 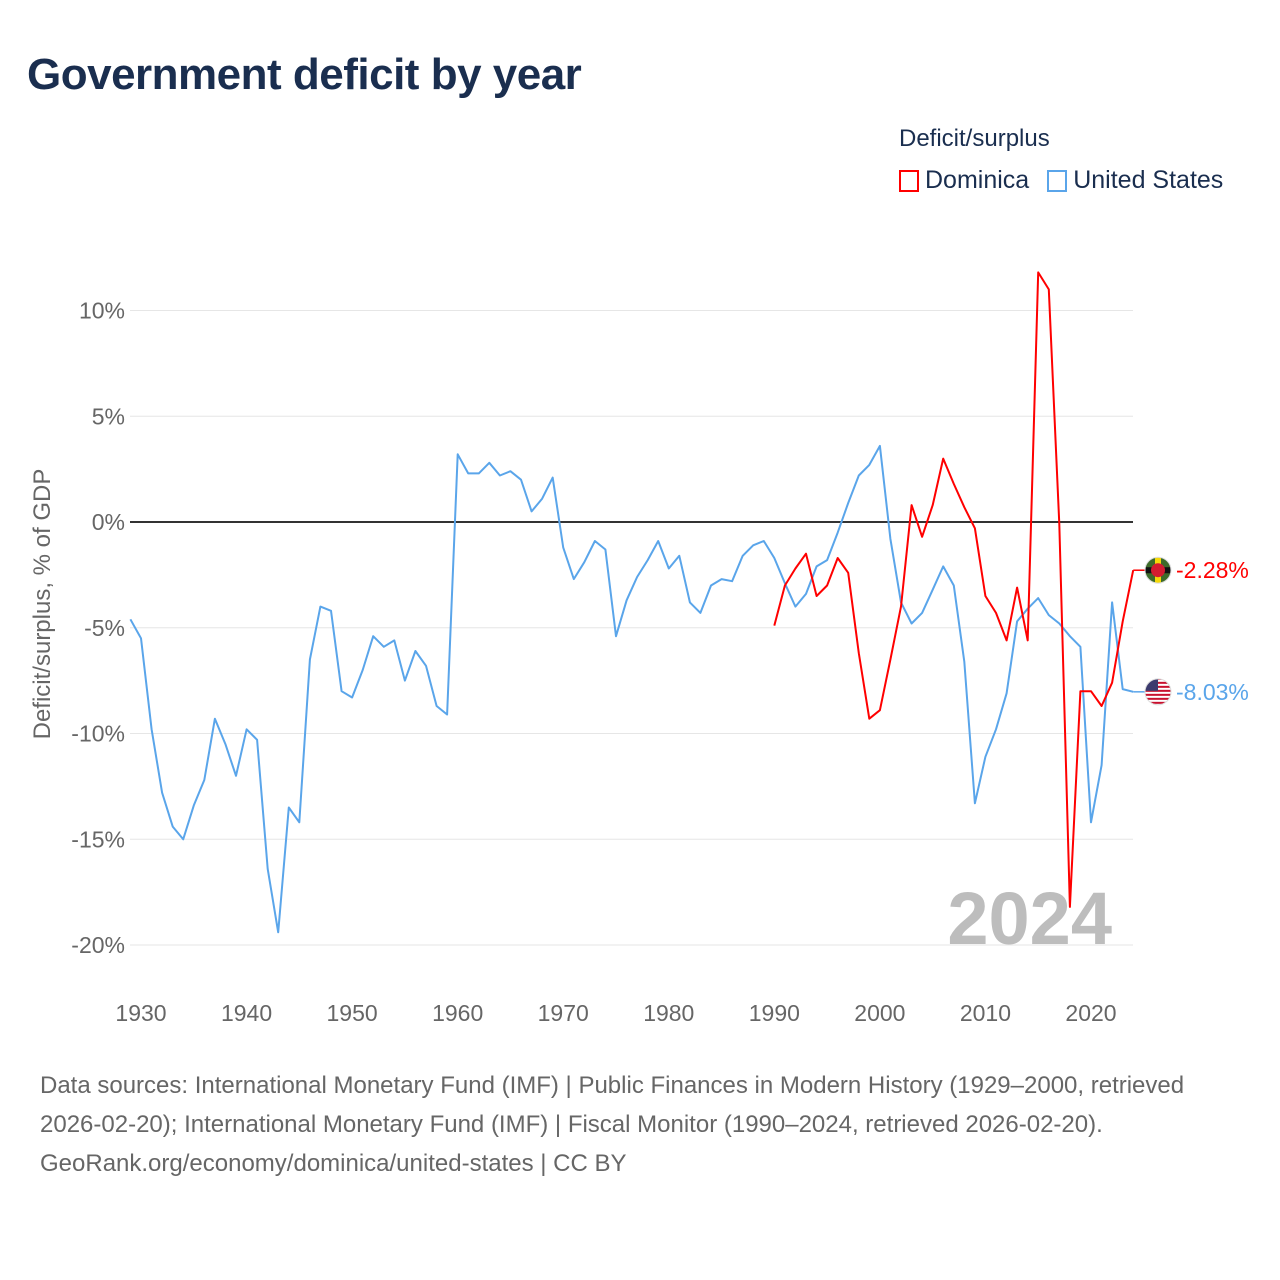 What do you see at coordinates (879, 1013) in the screenshot?
I see `x-tick-label: 2000` at bounding box center [879, 1013].